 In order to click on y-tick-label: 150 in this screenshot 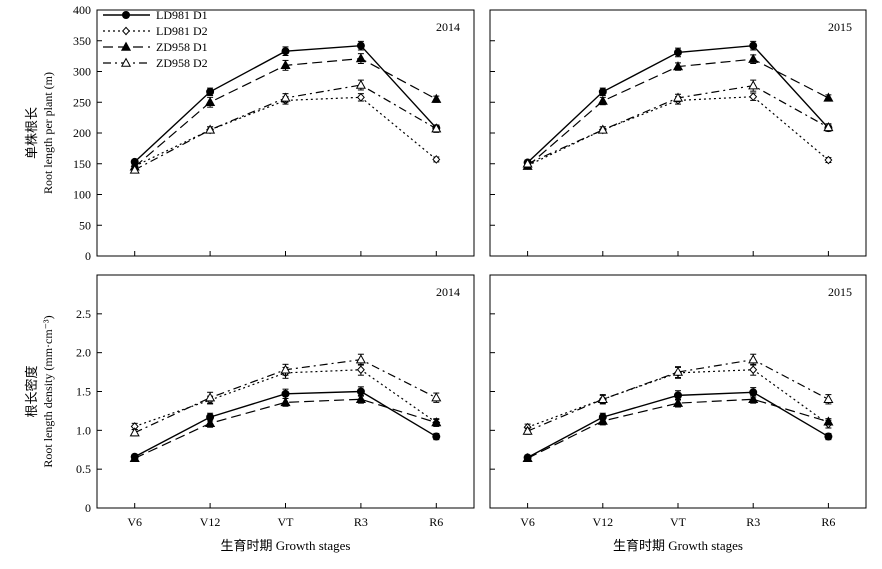, I will do `click(82, 164)`.